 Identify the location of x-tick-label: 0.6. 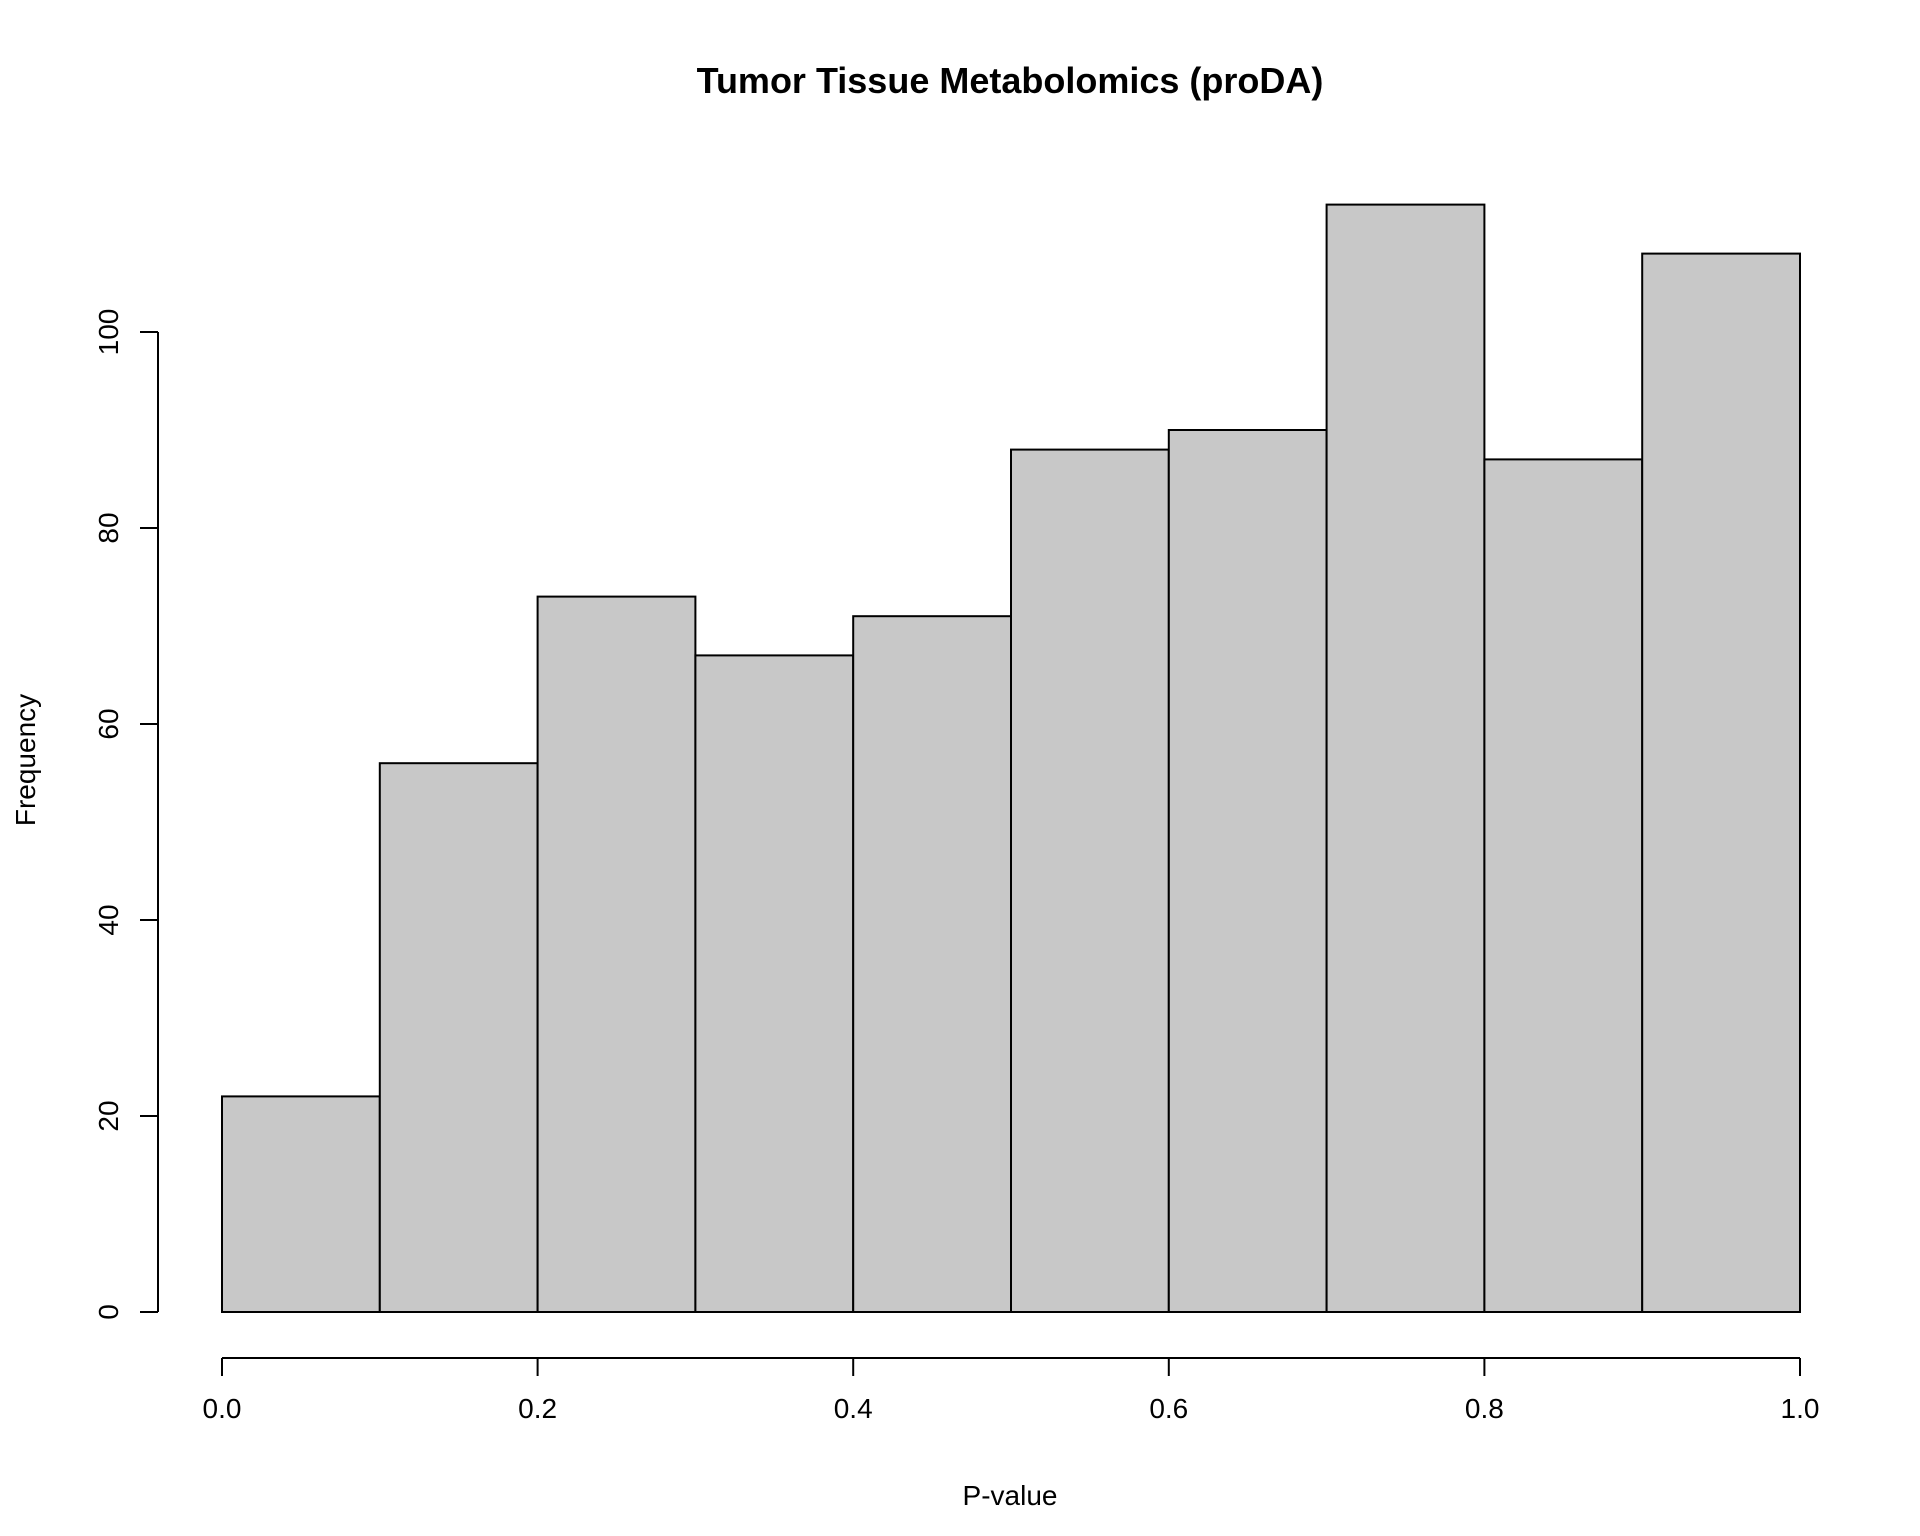
(1168, 1408).